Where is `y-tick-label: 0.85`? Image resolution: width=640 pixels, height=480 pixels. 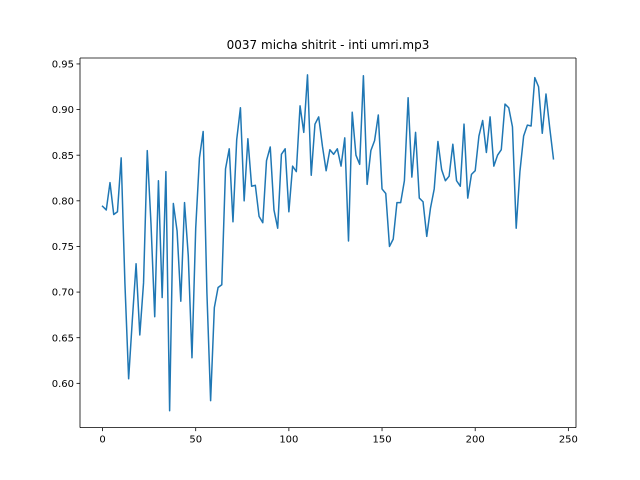 y-tick-label: 0.85 is located at coordinates (63, 156).